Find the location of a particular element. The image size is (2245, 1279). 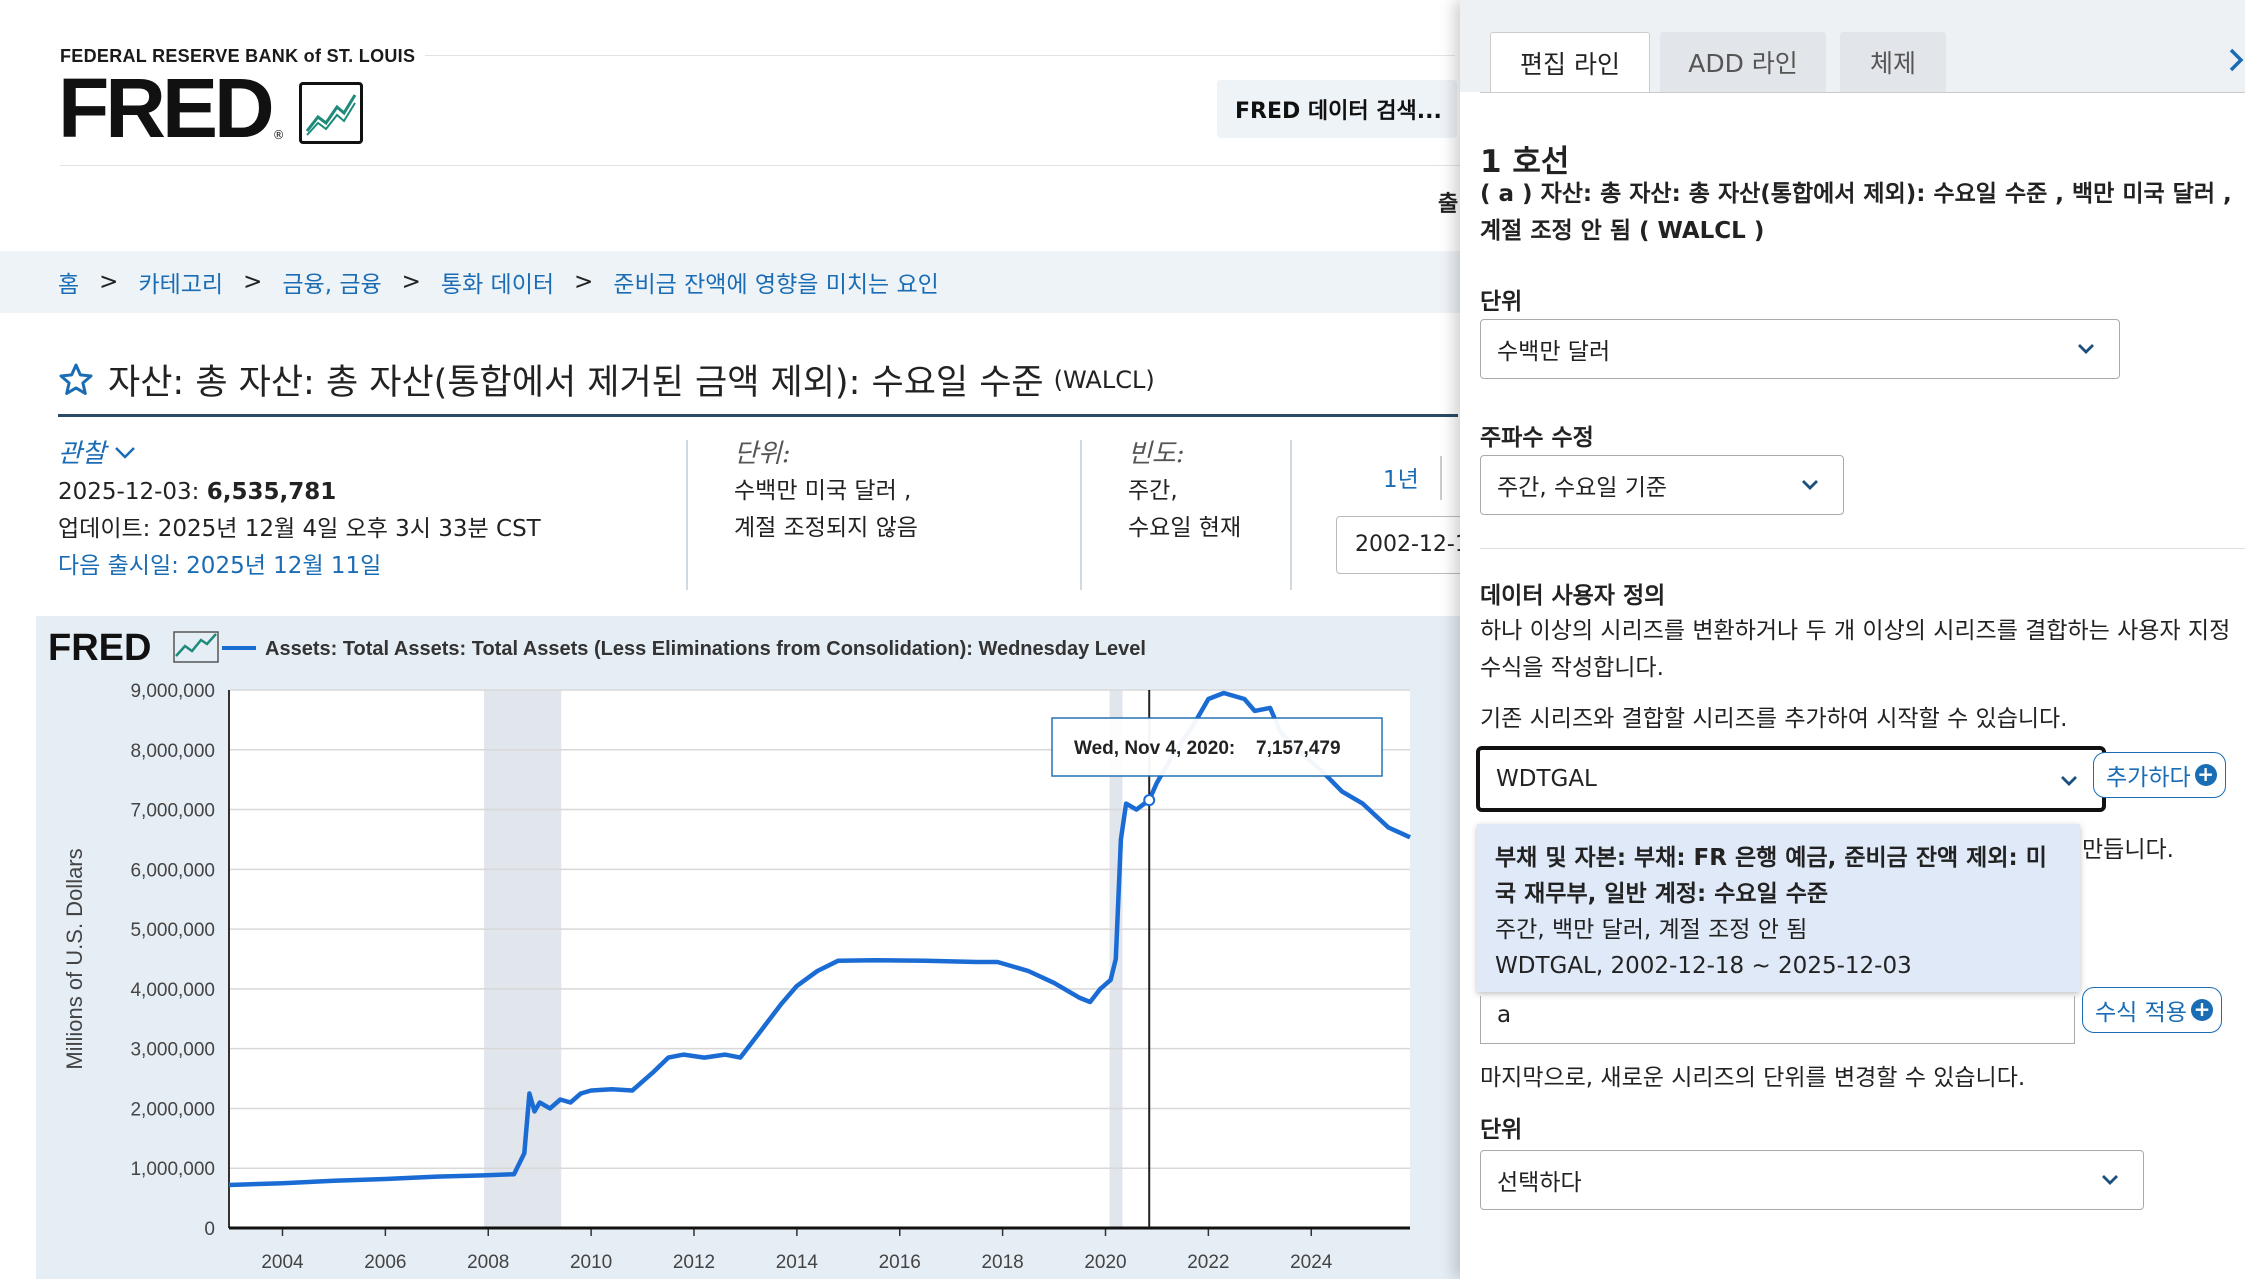

frequency-column: 빈도: 주간, 수요일 현재 is located at coordinates (1184, 491).